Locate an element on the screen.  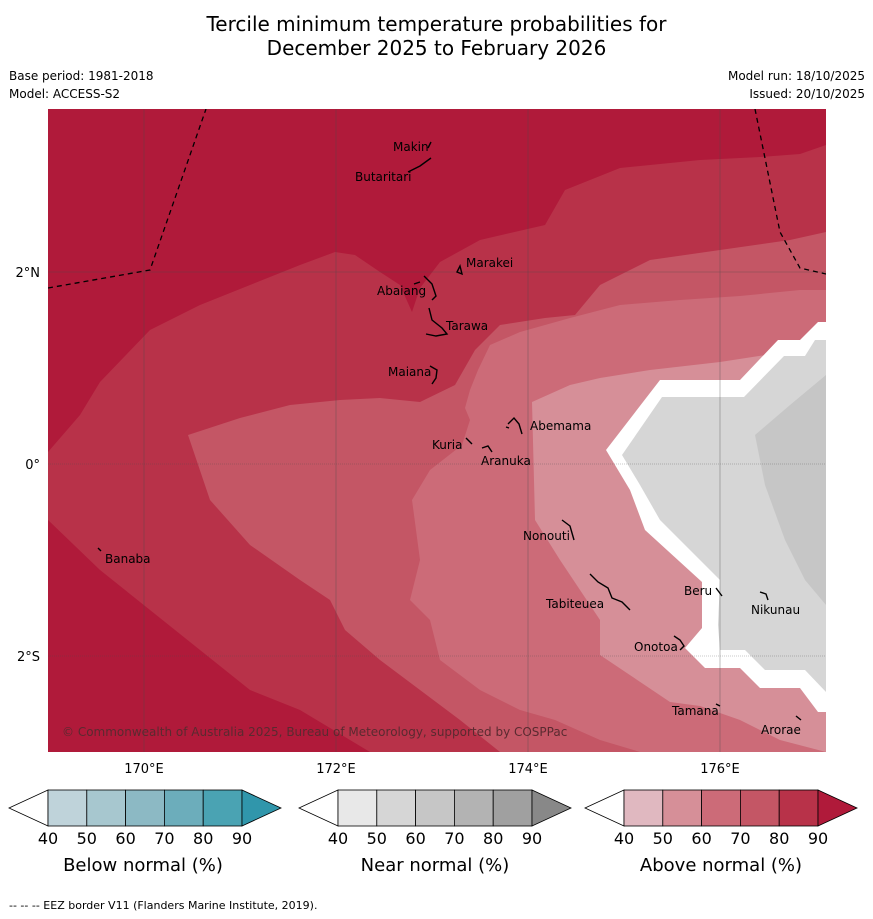
colorbar-below-low-extend is located at coordinates (28, 808).